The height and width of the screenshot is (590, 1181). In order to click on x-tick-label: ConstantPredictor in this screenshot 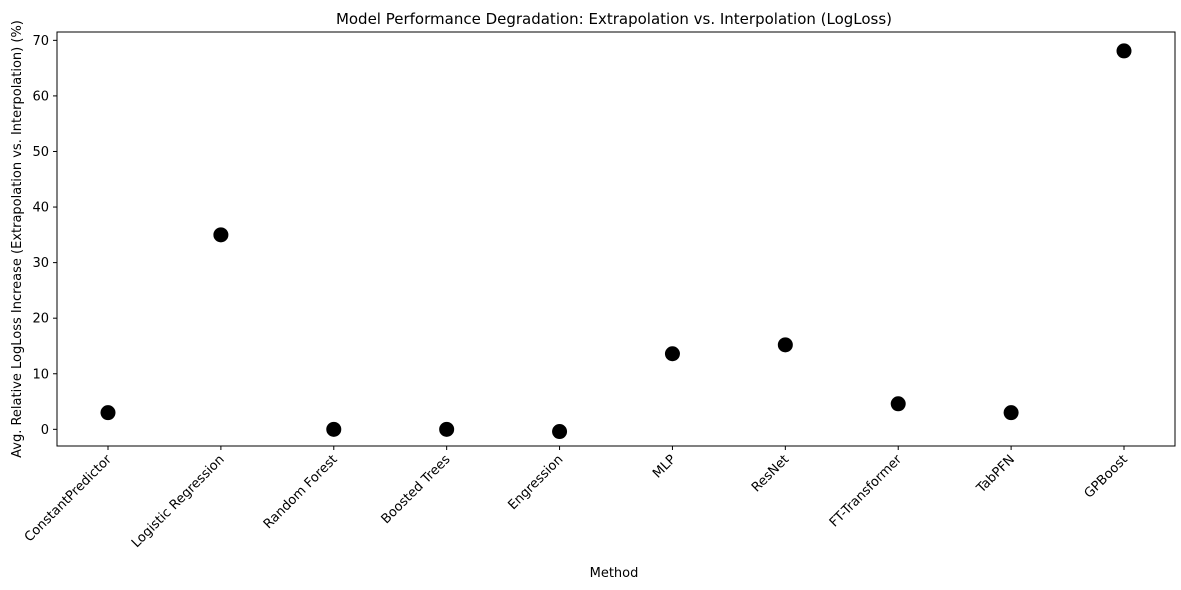, I will do `click(68, 498)`.